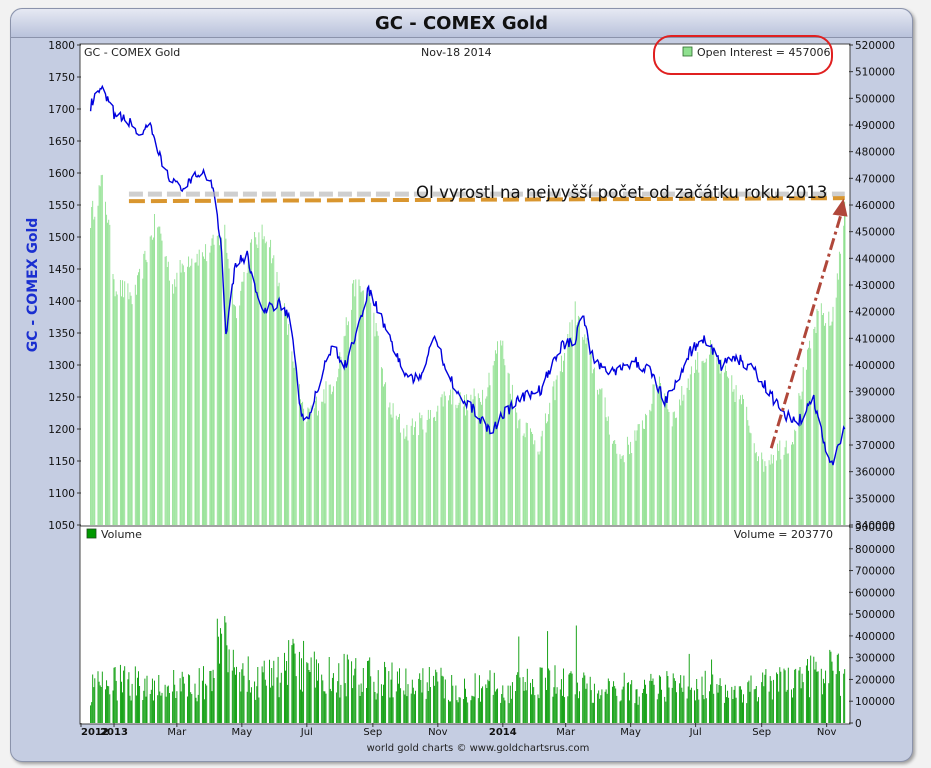  Describe the element at coordinates (875, 286) in the screenshot. I see `oi-tick-label: 430000` at that location.